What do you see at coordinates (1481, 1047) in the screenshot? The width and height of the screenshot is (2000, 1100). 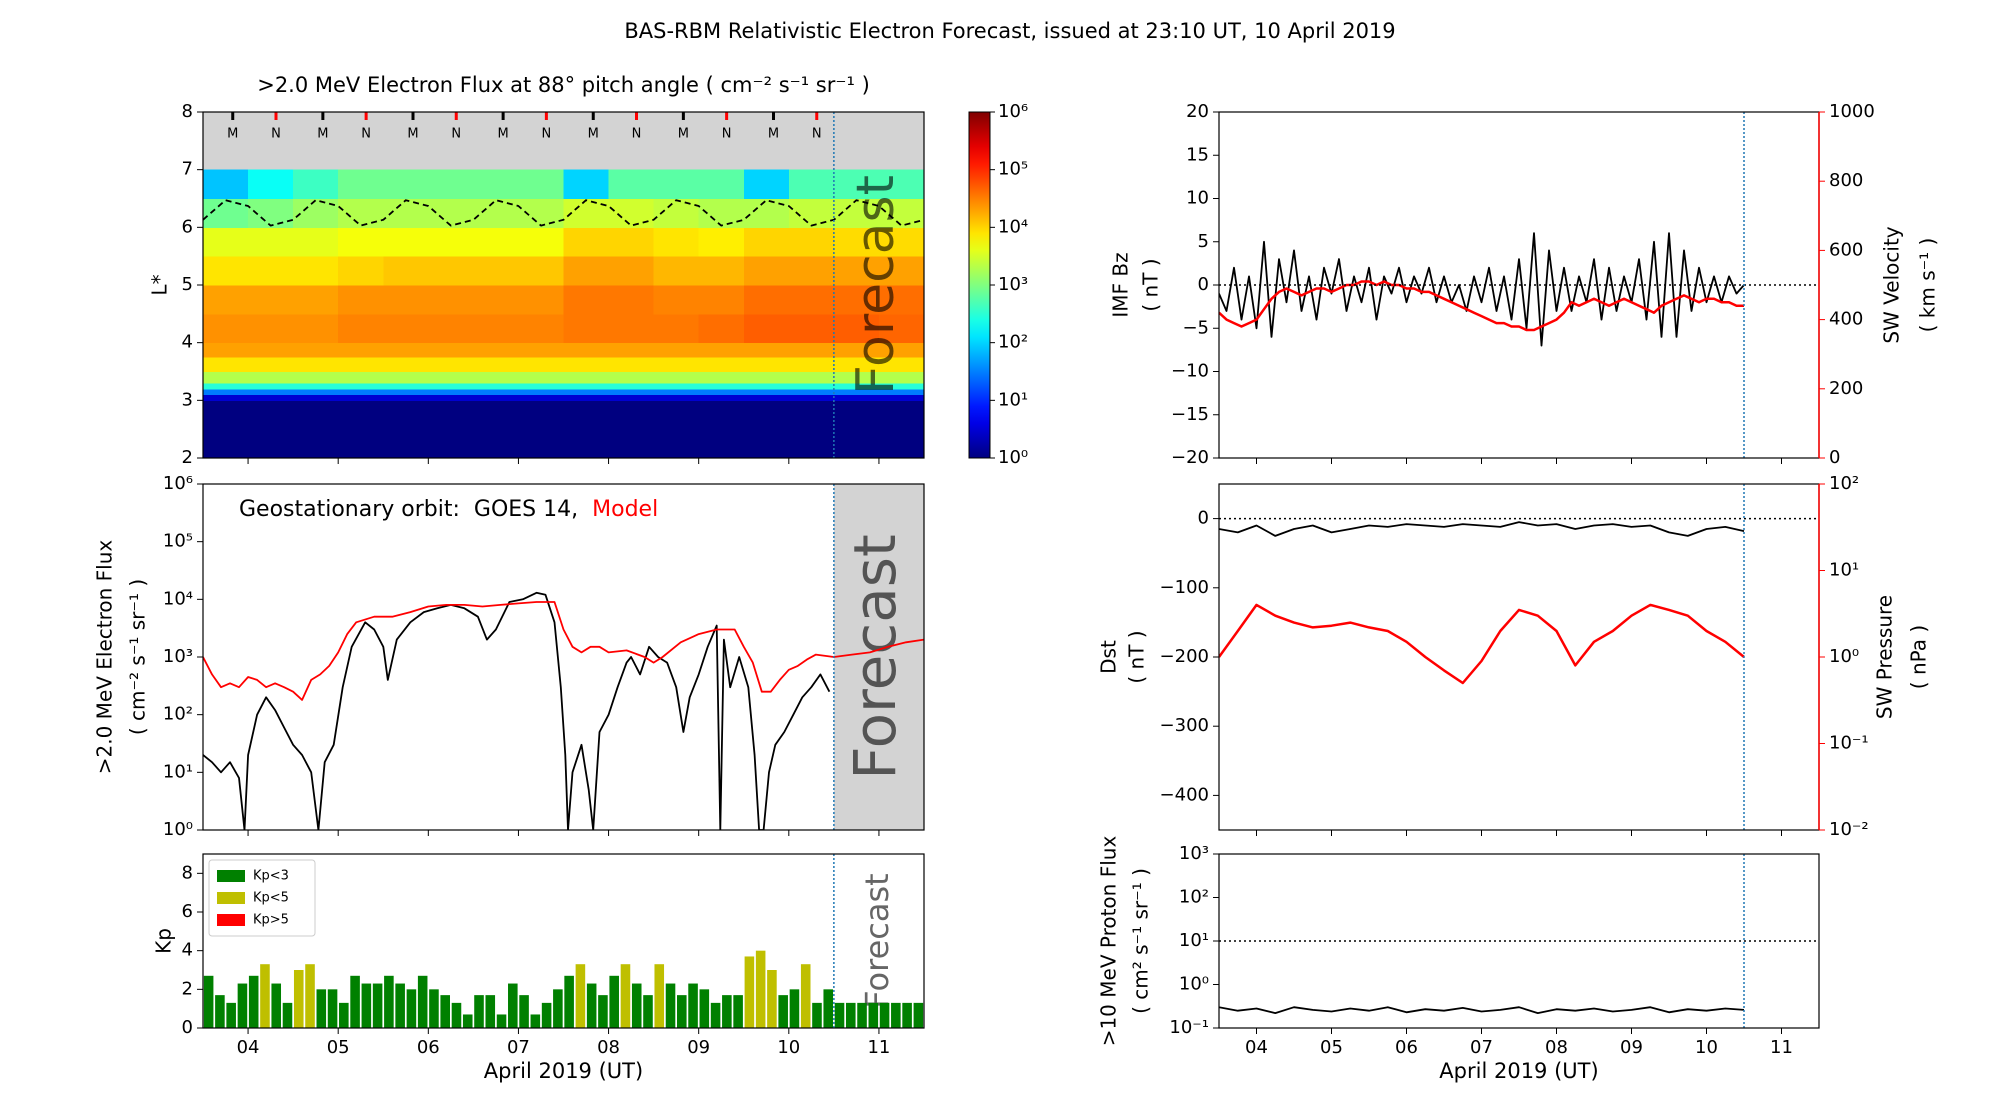 I see `x-tick-label: 07` at bounding box center [1481, 1047].